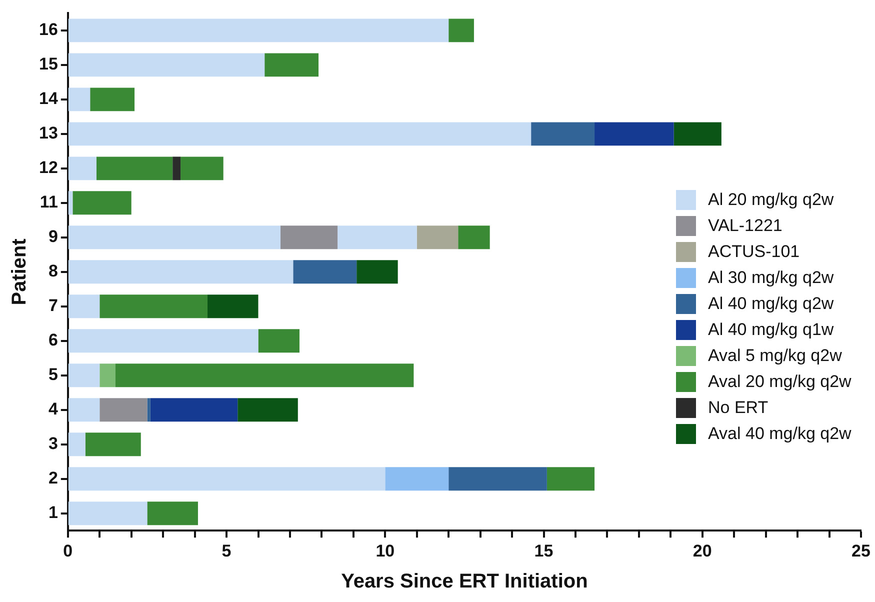 This screenshot has width=875, height=602. Describe the element at coordinates (53, 478) in the screenshot. I see `y-tick-label: 2` at that location.